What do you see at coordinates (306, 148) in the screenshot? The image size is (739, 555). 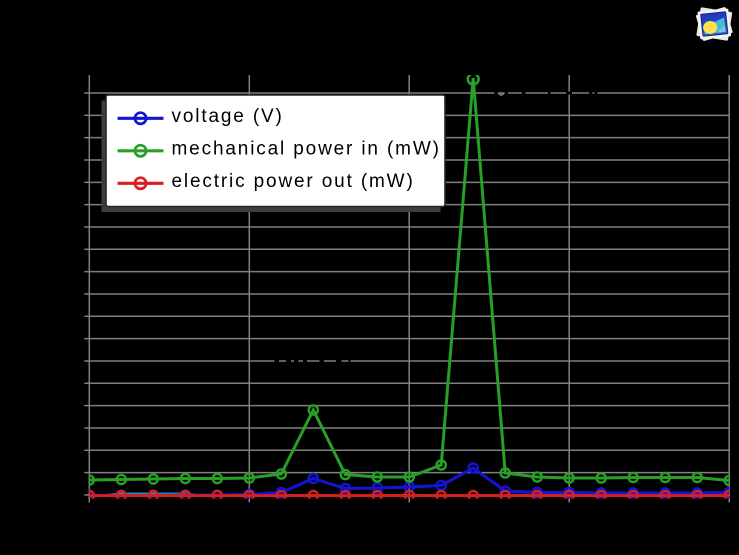 I see `svg-text: mechanical power in (mW)` at bounding box center [306, 148].